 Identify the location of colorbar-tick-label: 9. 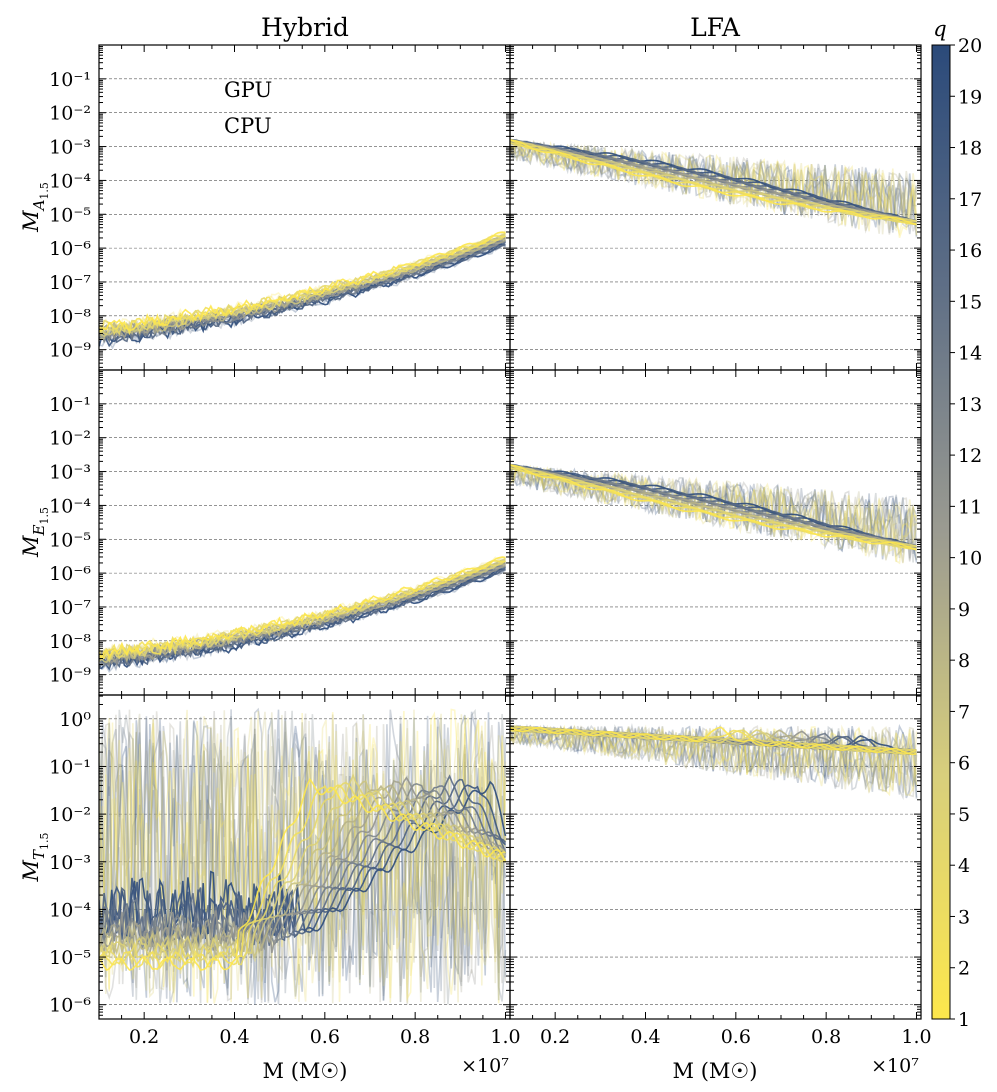
(964, 610).